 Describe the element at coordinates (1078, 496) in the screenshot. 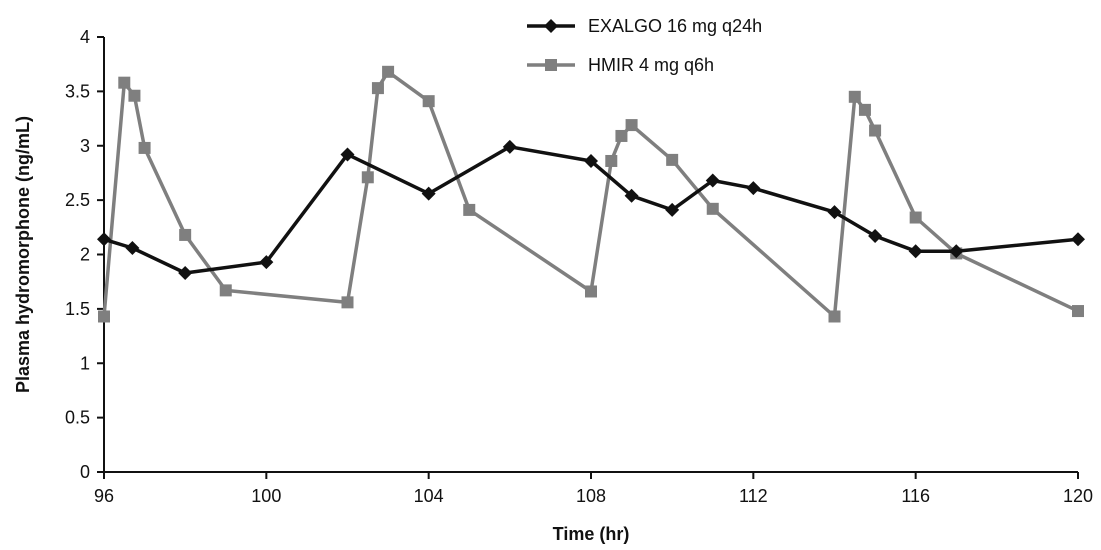

I see `x-tick-label: 120` at that location.